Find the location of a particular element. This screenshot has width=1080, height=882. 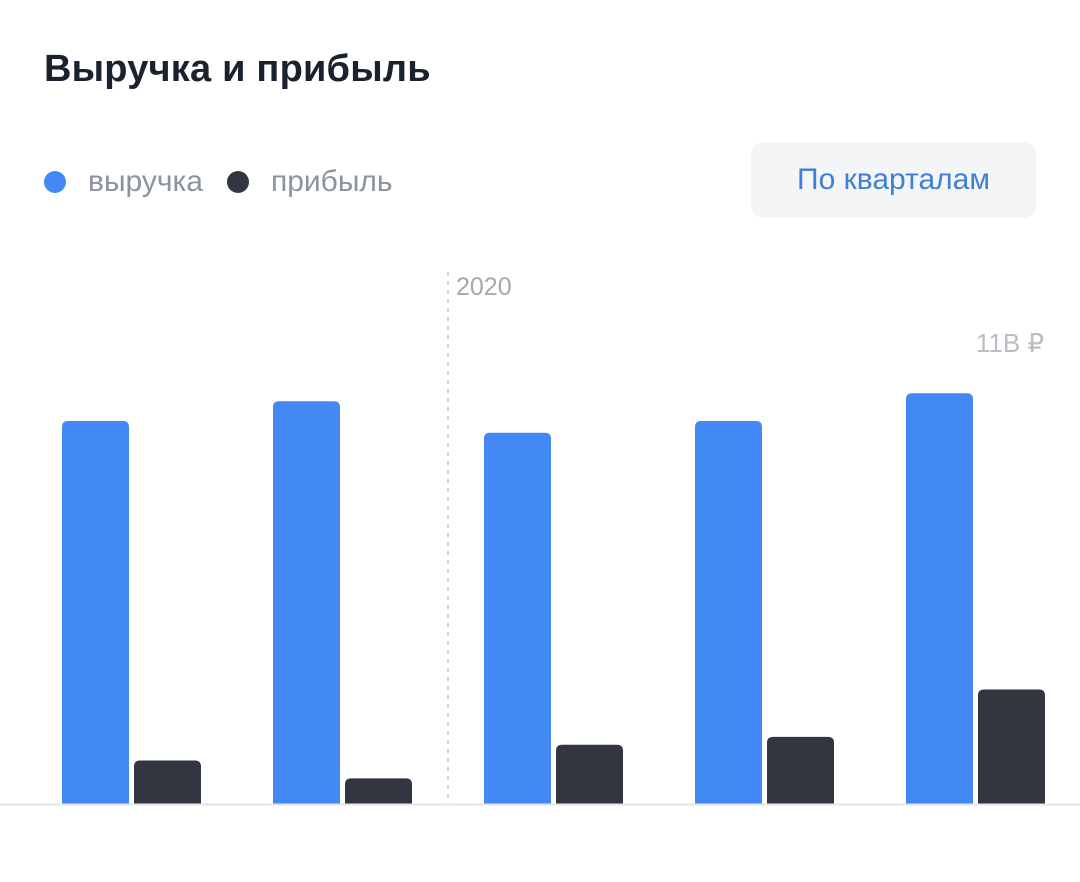

chart-title: Выручка и прибыль is located at coordinates (237, 69).